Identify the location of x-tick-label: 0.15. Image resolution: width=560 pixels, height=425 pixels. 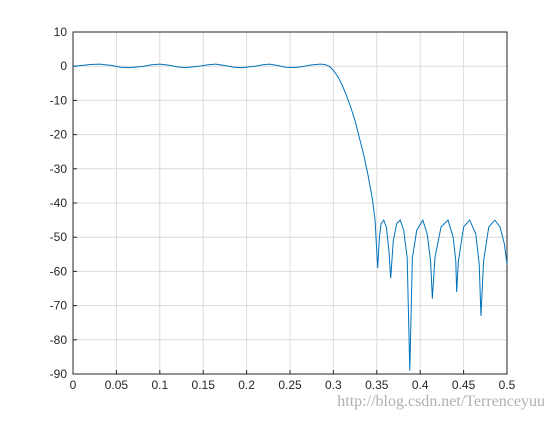
(204, 385).